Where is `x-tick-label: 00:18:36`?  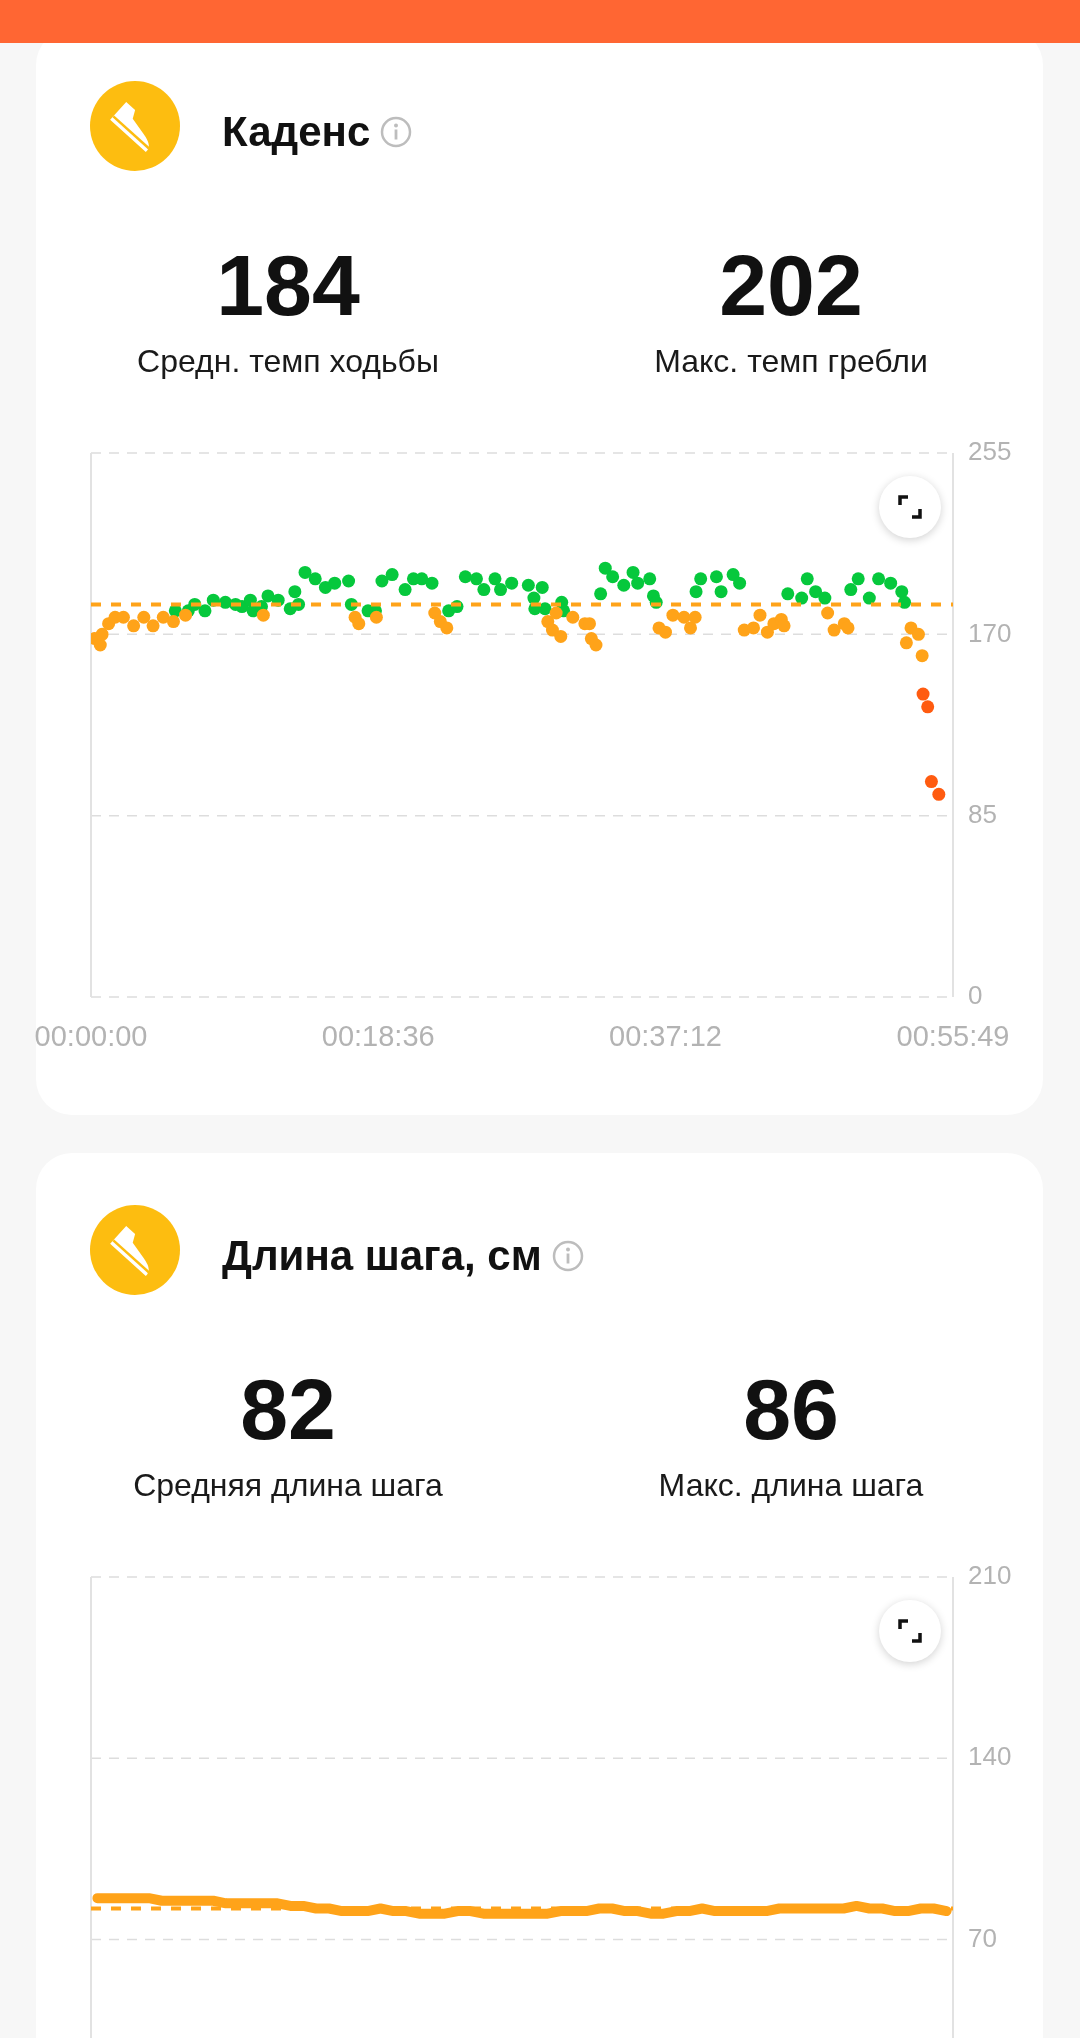
x-tick-label: 00:18:36 is located at coordinates (378, 1036).